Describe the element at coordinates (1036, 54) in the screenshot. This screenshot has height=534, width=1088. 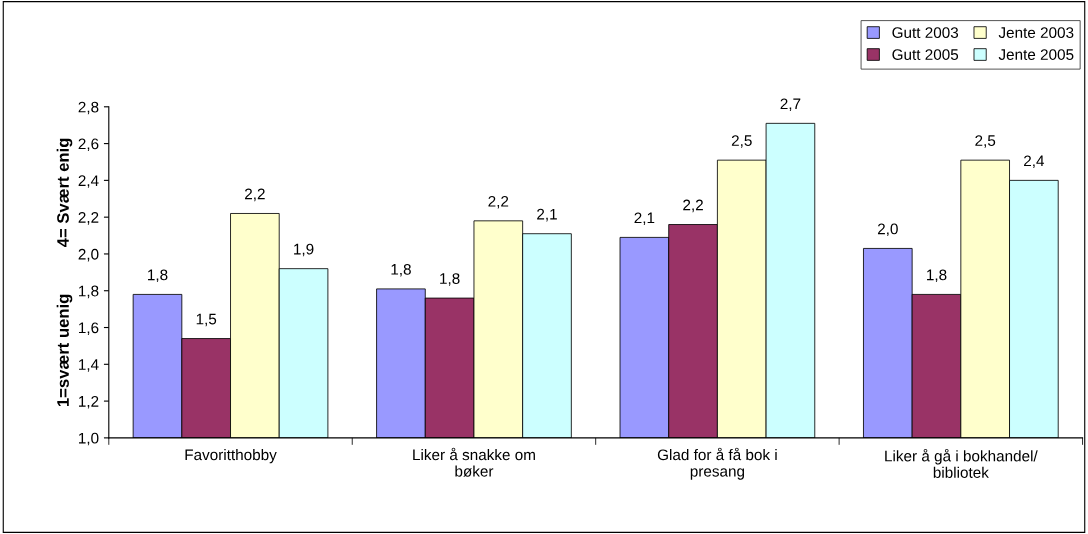
I see `legend-label: Jente 2005` at that location.